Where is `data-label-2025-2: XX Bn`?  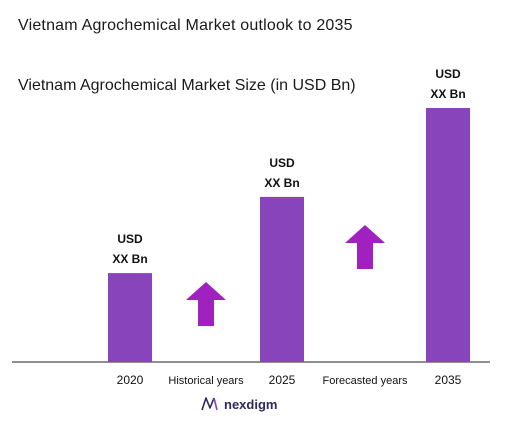
data-label-2025-2: XX Bn is located at coordinates (281, 183).